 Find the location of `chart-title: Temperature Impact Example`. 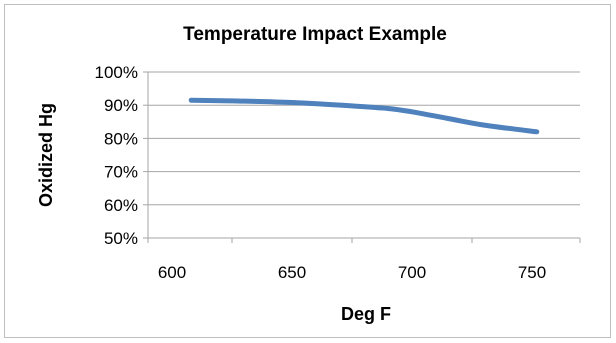

chart-title: Temperature Impact Example is located at coordinates (315, 34).